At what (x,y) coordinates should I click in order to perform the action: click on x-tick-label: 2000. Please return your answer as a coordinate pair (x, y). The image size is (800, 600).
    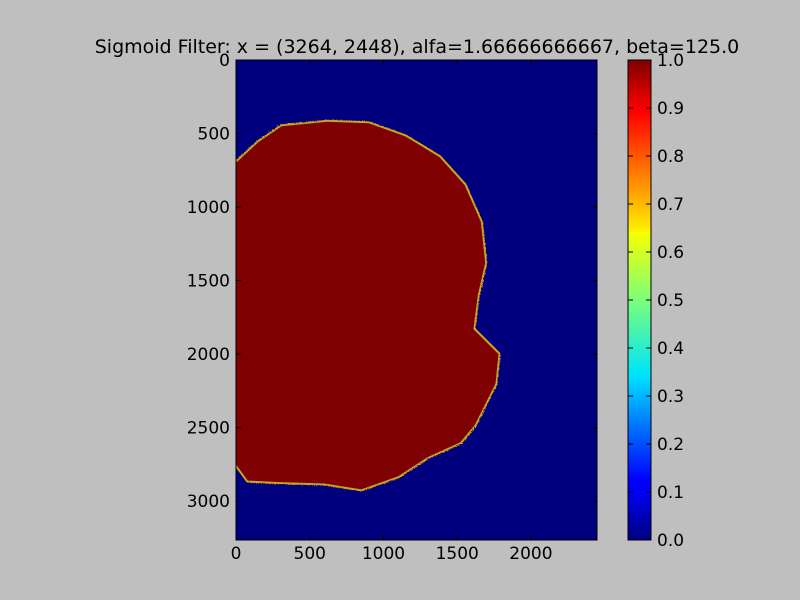
    Looking at the image, I should click on (530, 554).